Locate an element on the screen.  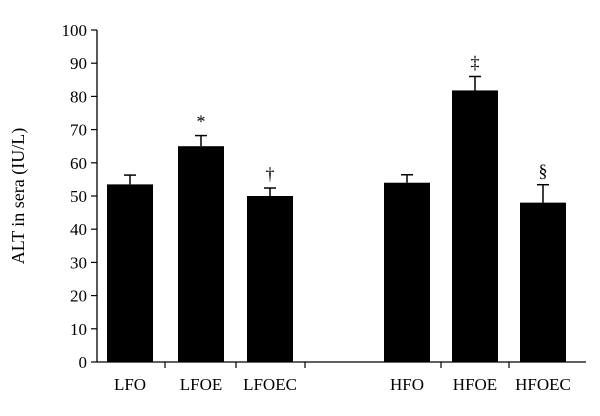
x-tick-label-hfo: HFO is located at coordinates (407, 384).